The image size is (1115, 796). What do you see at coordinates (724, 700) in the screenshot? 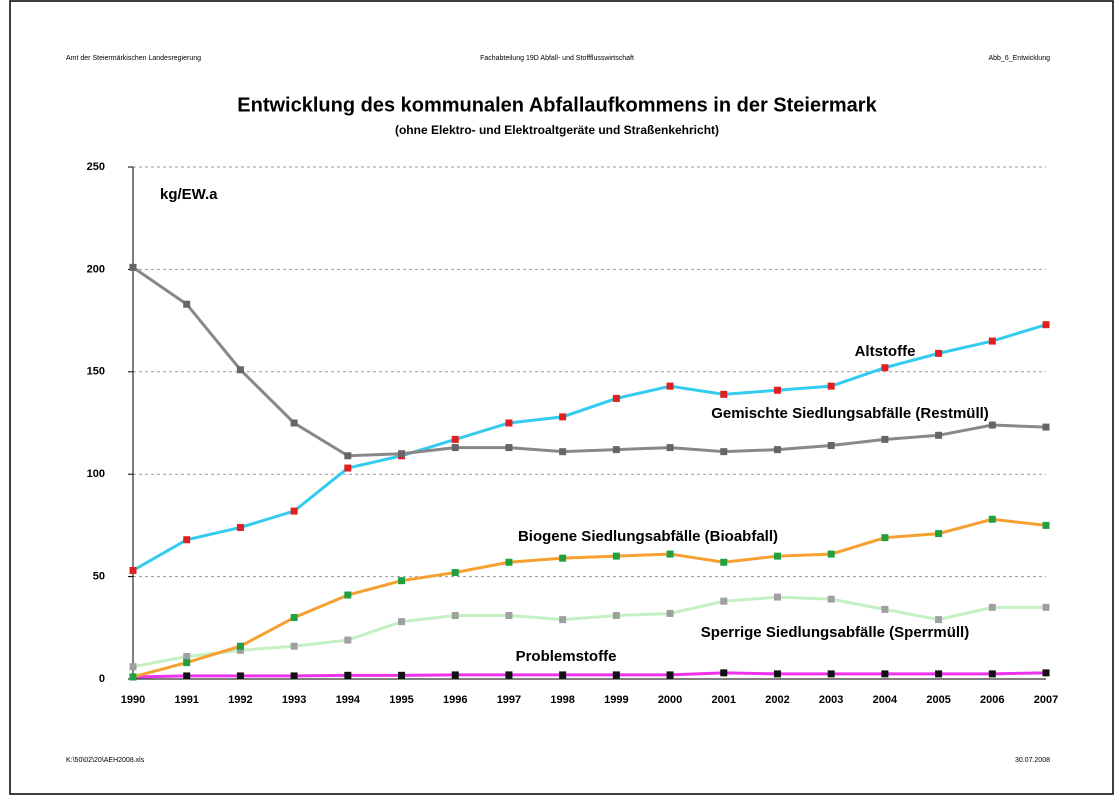
I see `x-tick-label: 2001` at bounding box center [724, 700].